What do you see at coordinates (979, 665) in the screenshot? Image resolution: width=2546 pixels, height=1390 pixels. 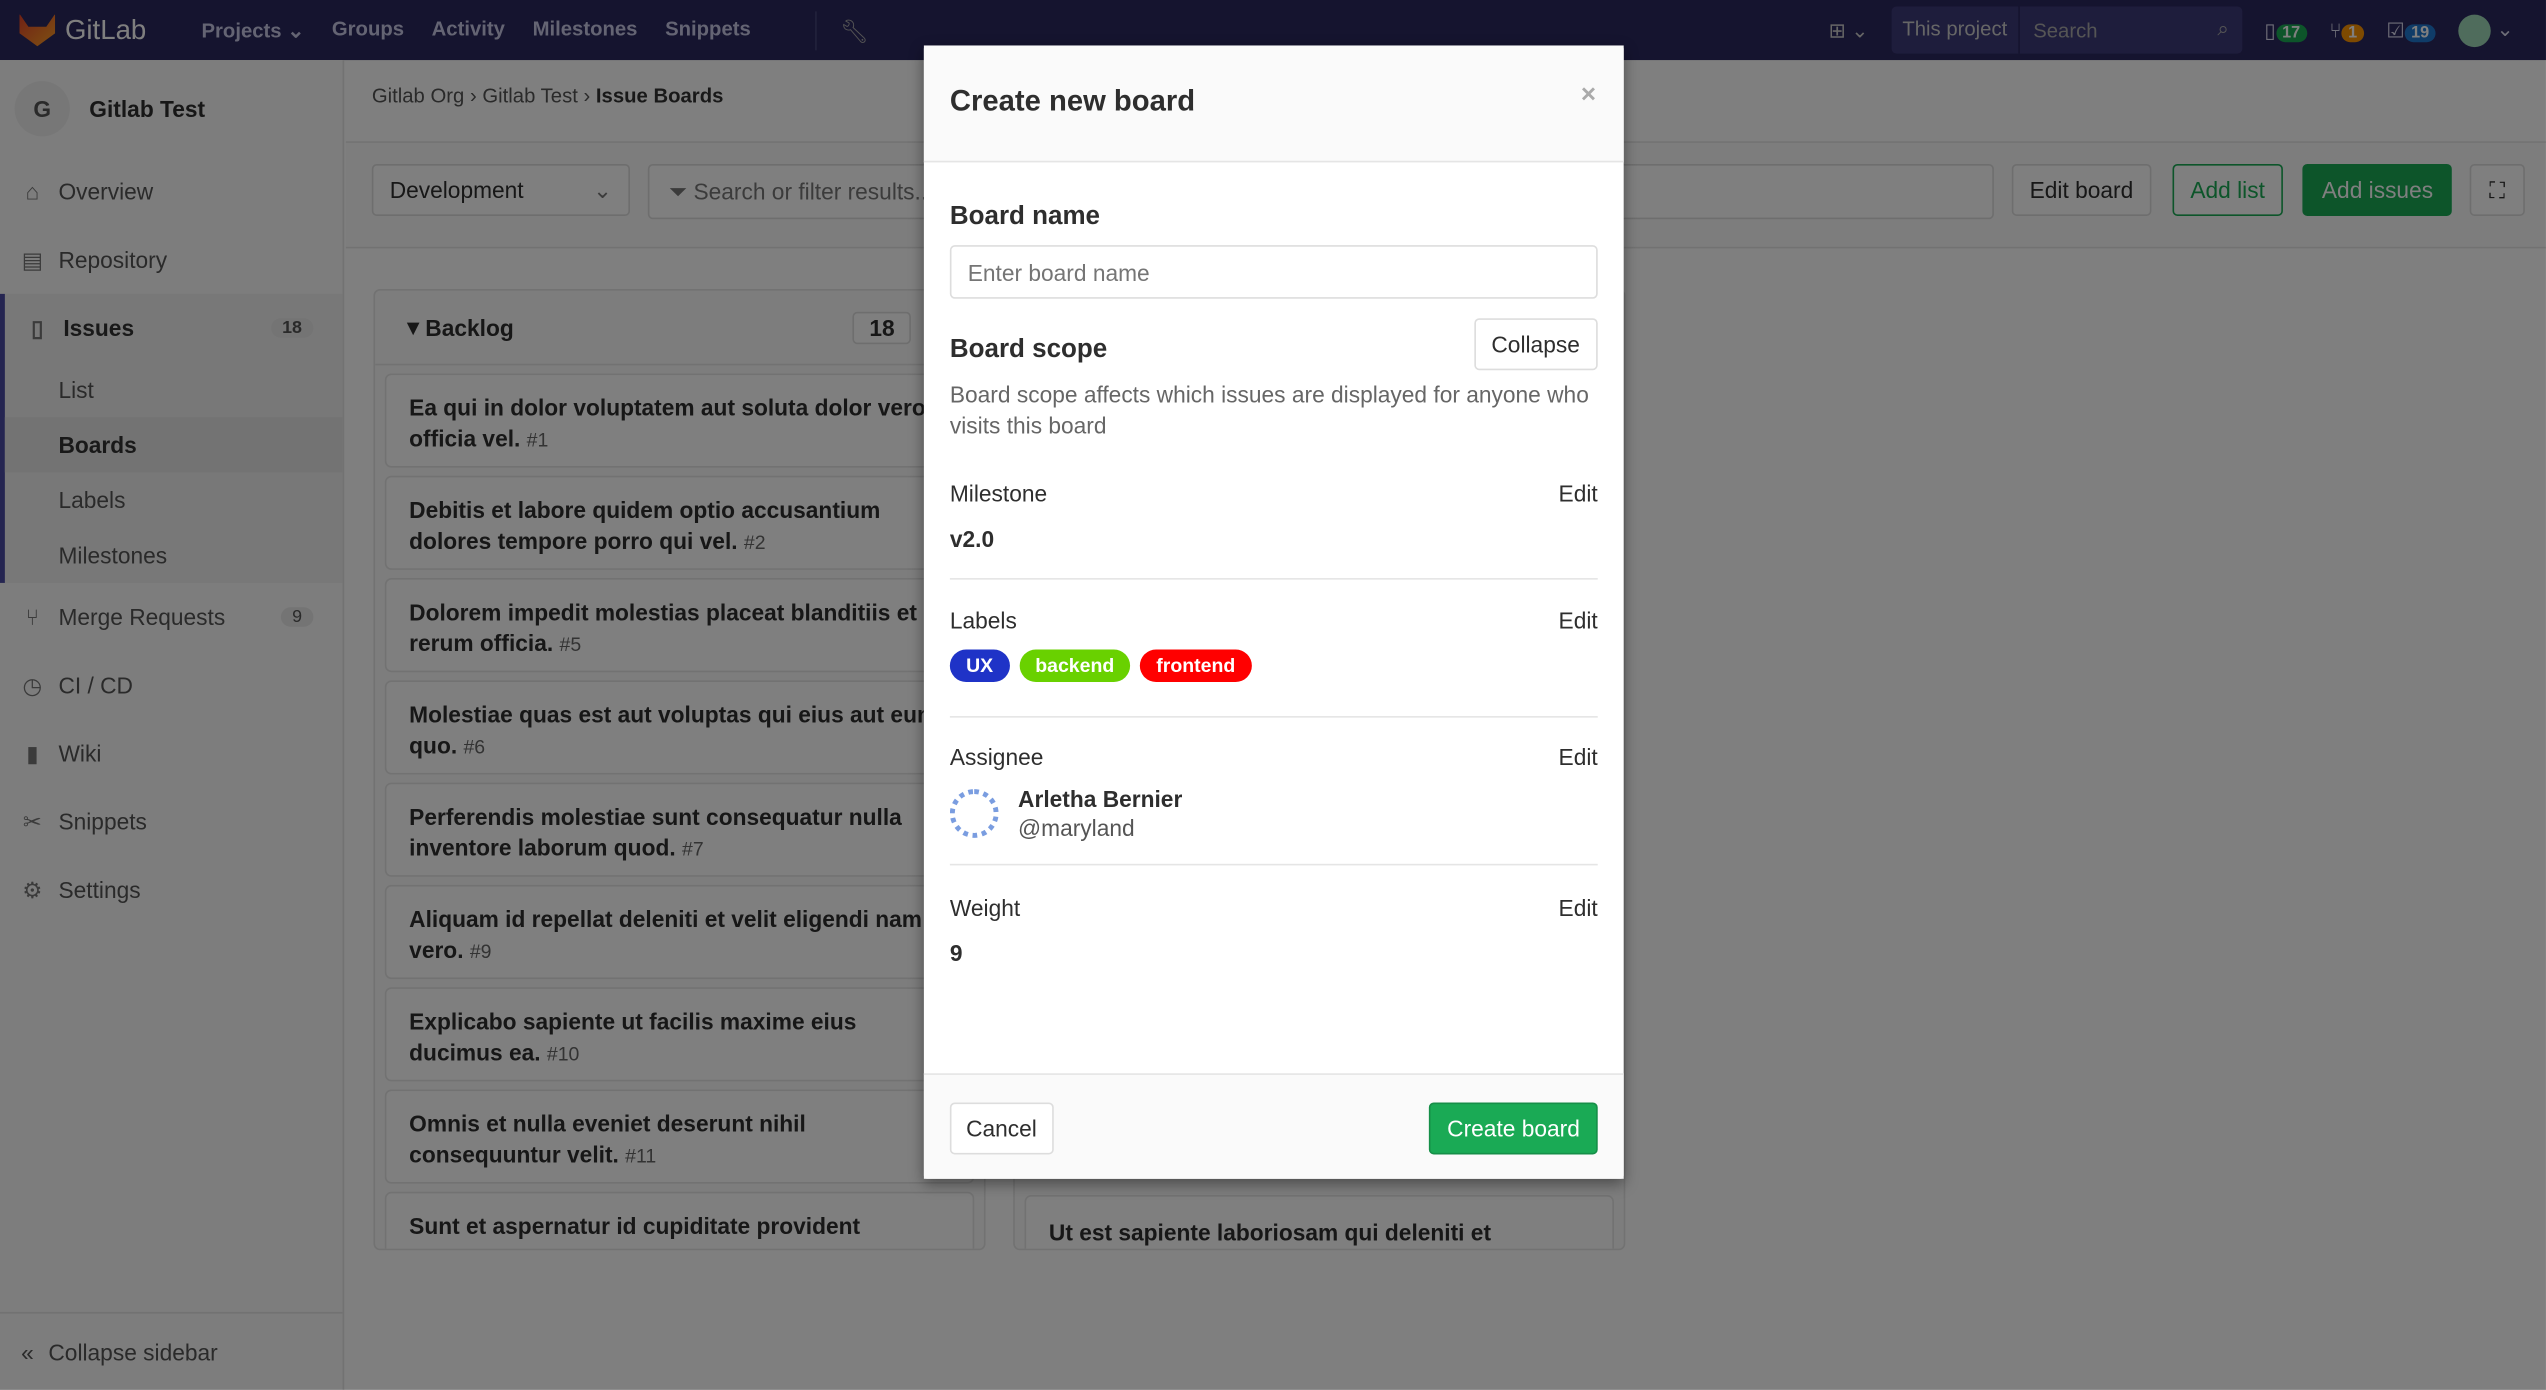 I see `label-ux: UX` at bounding box center [979, 665].